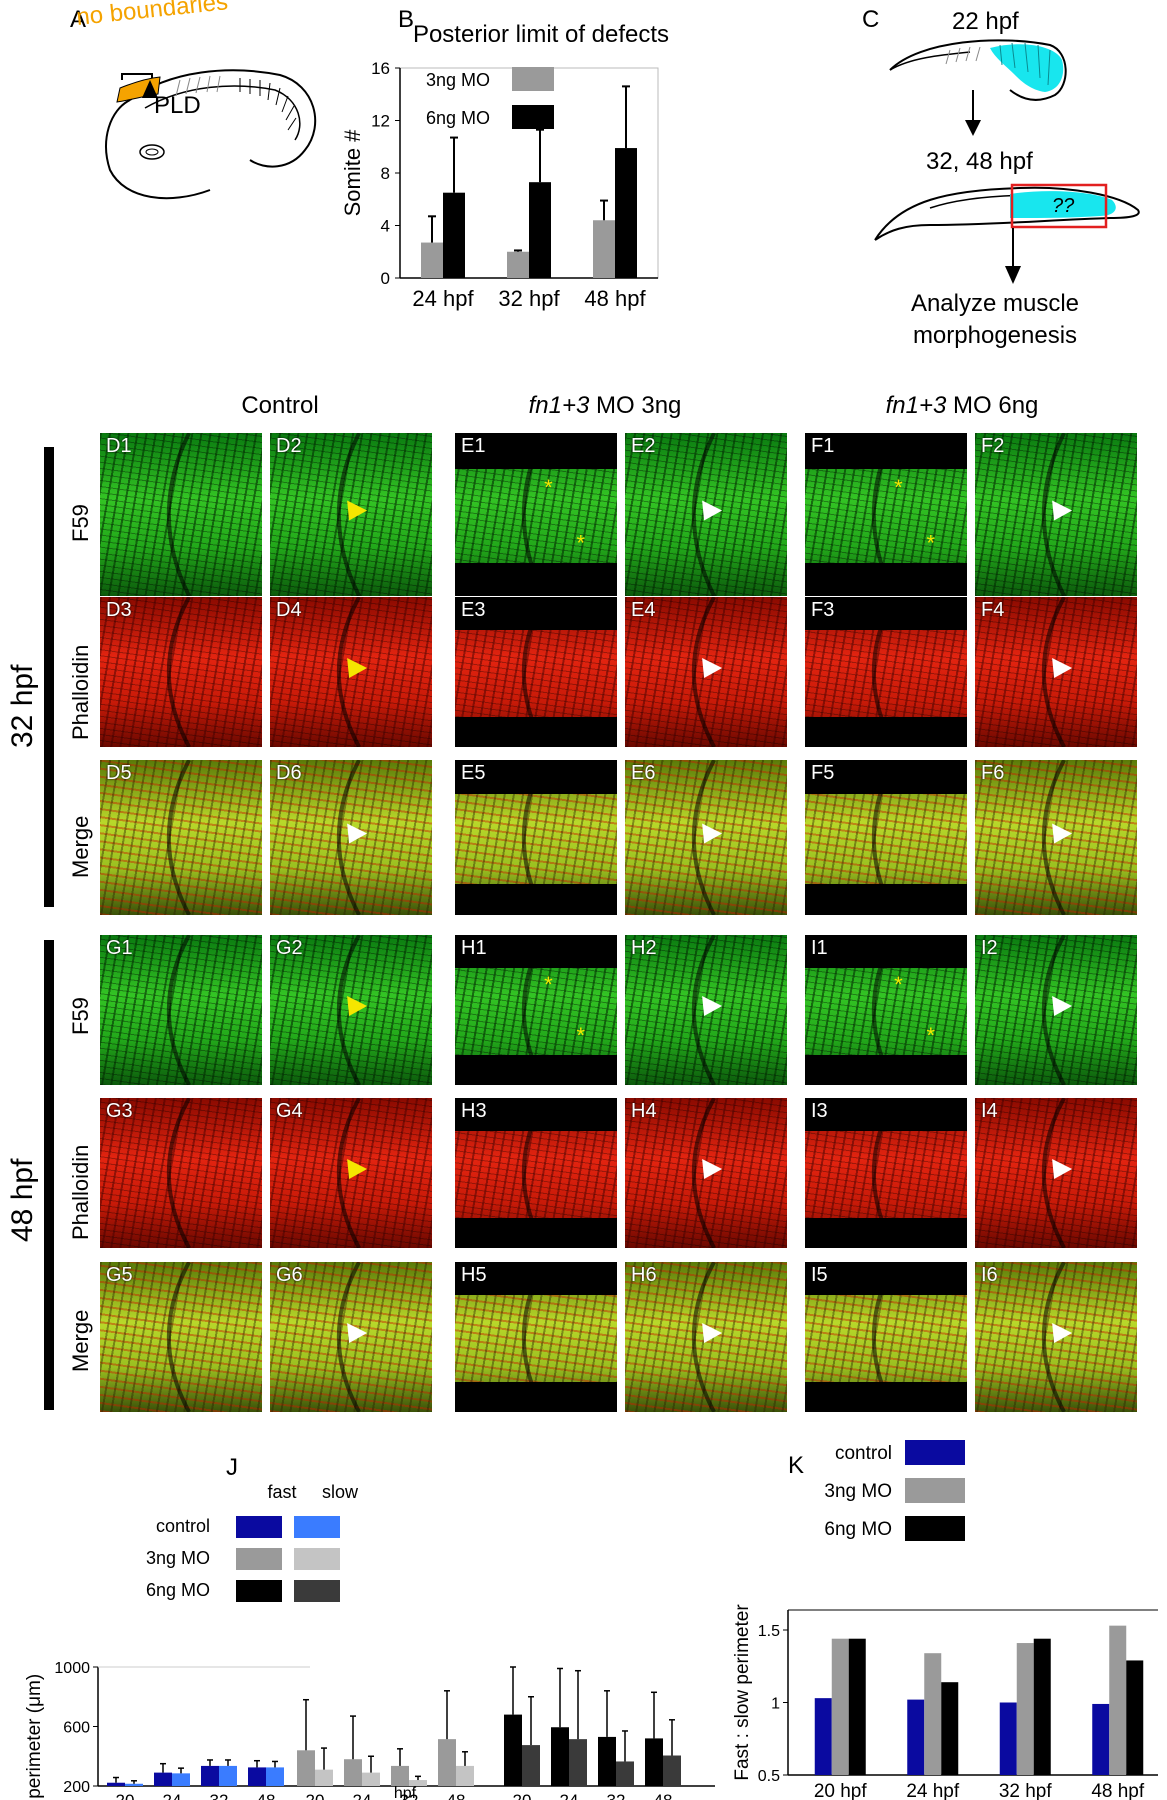 This screenshot has width=1167, height=1800. What do you see at coordinates (823, 610) in the screenshot?
I see `micrograph-label: F3` at bounding box center [823, 610].